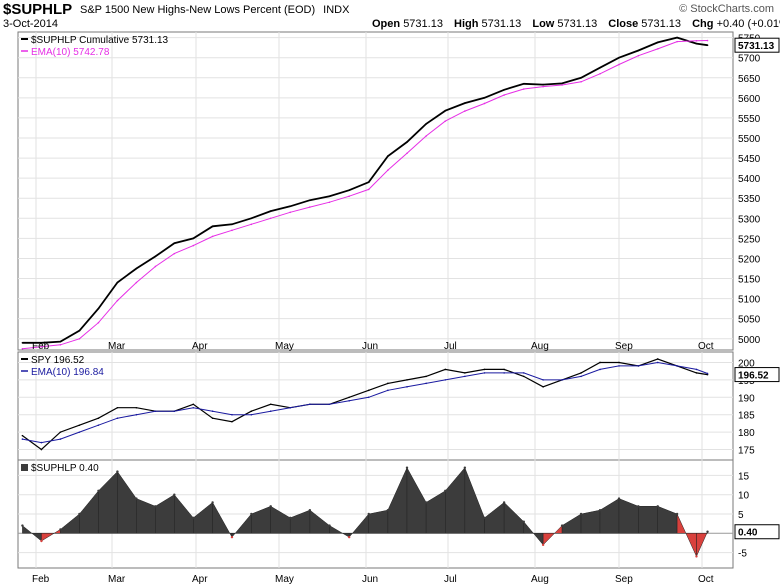 This screenshot has width=780, height=586. What do you see at coordinates (749, 219) in the screenshot?
I see `y-tick-label: 5300` at bounding box center [749, 219].